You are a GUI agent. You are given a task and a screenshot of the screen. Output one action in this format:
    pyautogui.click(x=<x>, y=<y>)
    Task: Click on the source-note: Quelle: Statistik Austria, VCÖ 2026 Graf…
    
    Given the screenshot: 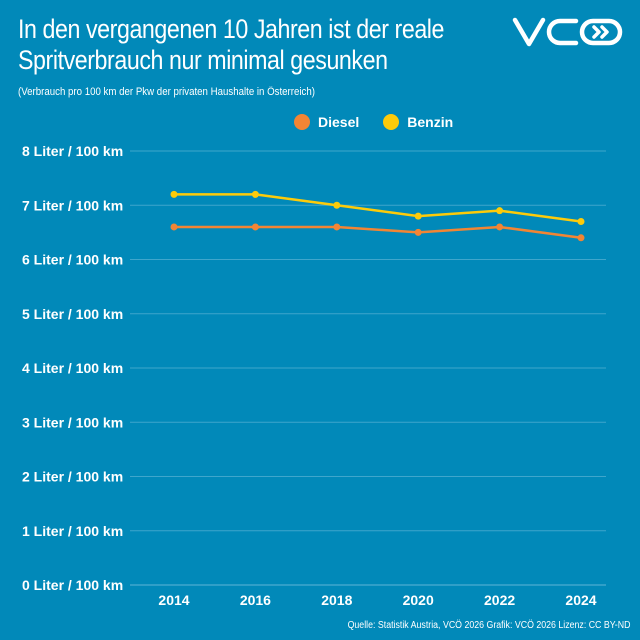 What is the action you would take?
    pyautogui.click(x=488, y=625)
    